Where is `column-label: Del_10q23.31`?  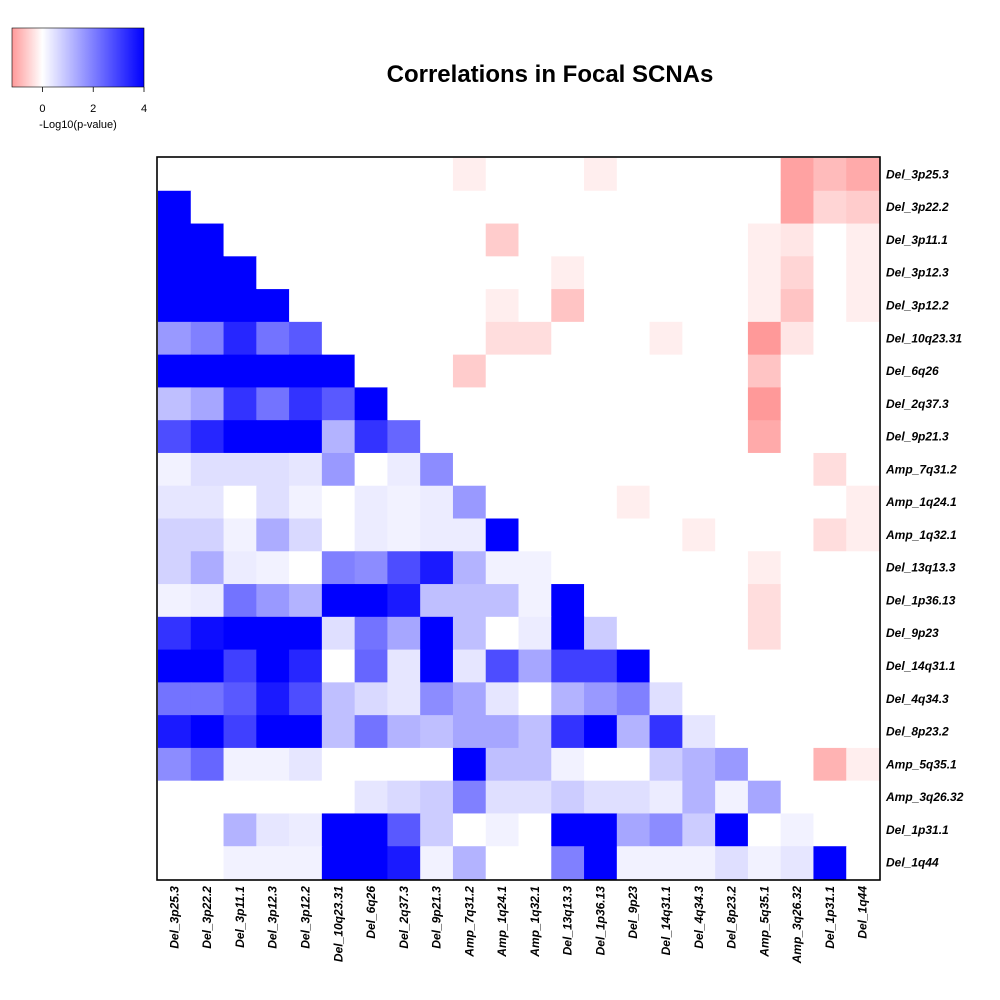
column-label: Del_10q23.31 is located at coordinates (338, 924).